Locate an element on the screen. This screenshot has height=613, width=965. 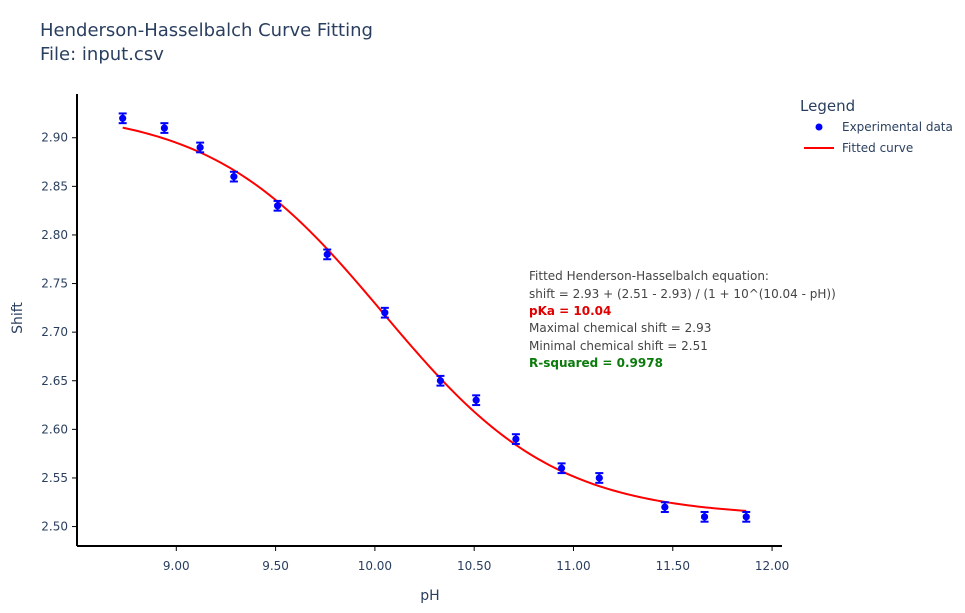
annotation-pka: pKa = 10.04 is located at coordinates (570, 311).